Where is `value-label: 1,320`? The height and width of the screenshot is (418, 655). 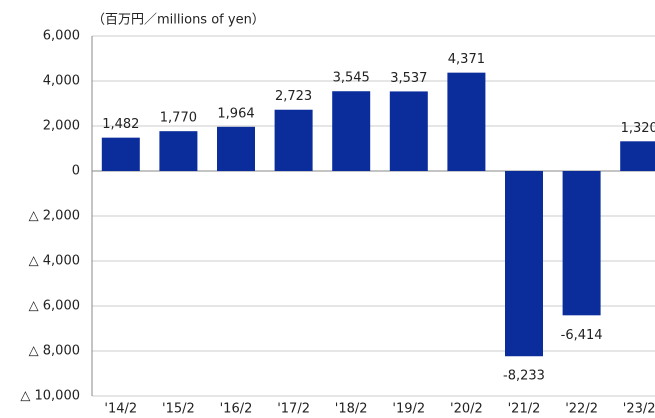 value-label: 1,320 is located at coordinates (638, 128).